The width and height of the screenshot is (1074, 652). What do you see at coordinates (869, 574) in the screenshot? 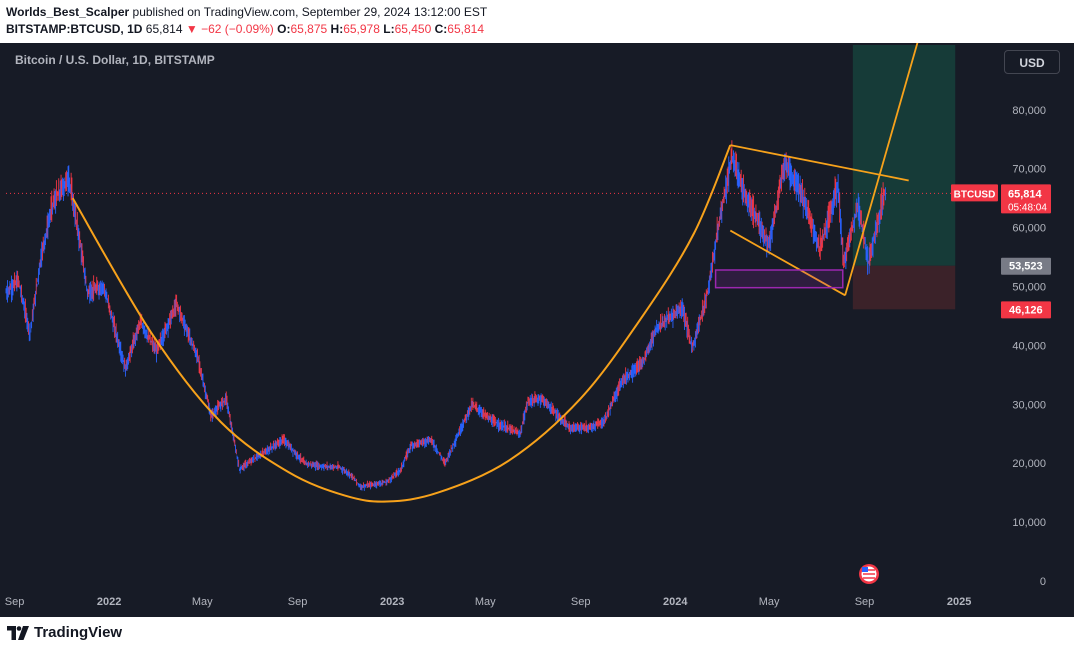
I see `us-flag-event-icon` at bounding box center [869, 574].